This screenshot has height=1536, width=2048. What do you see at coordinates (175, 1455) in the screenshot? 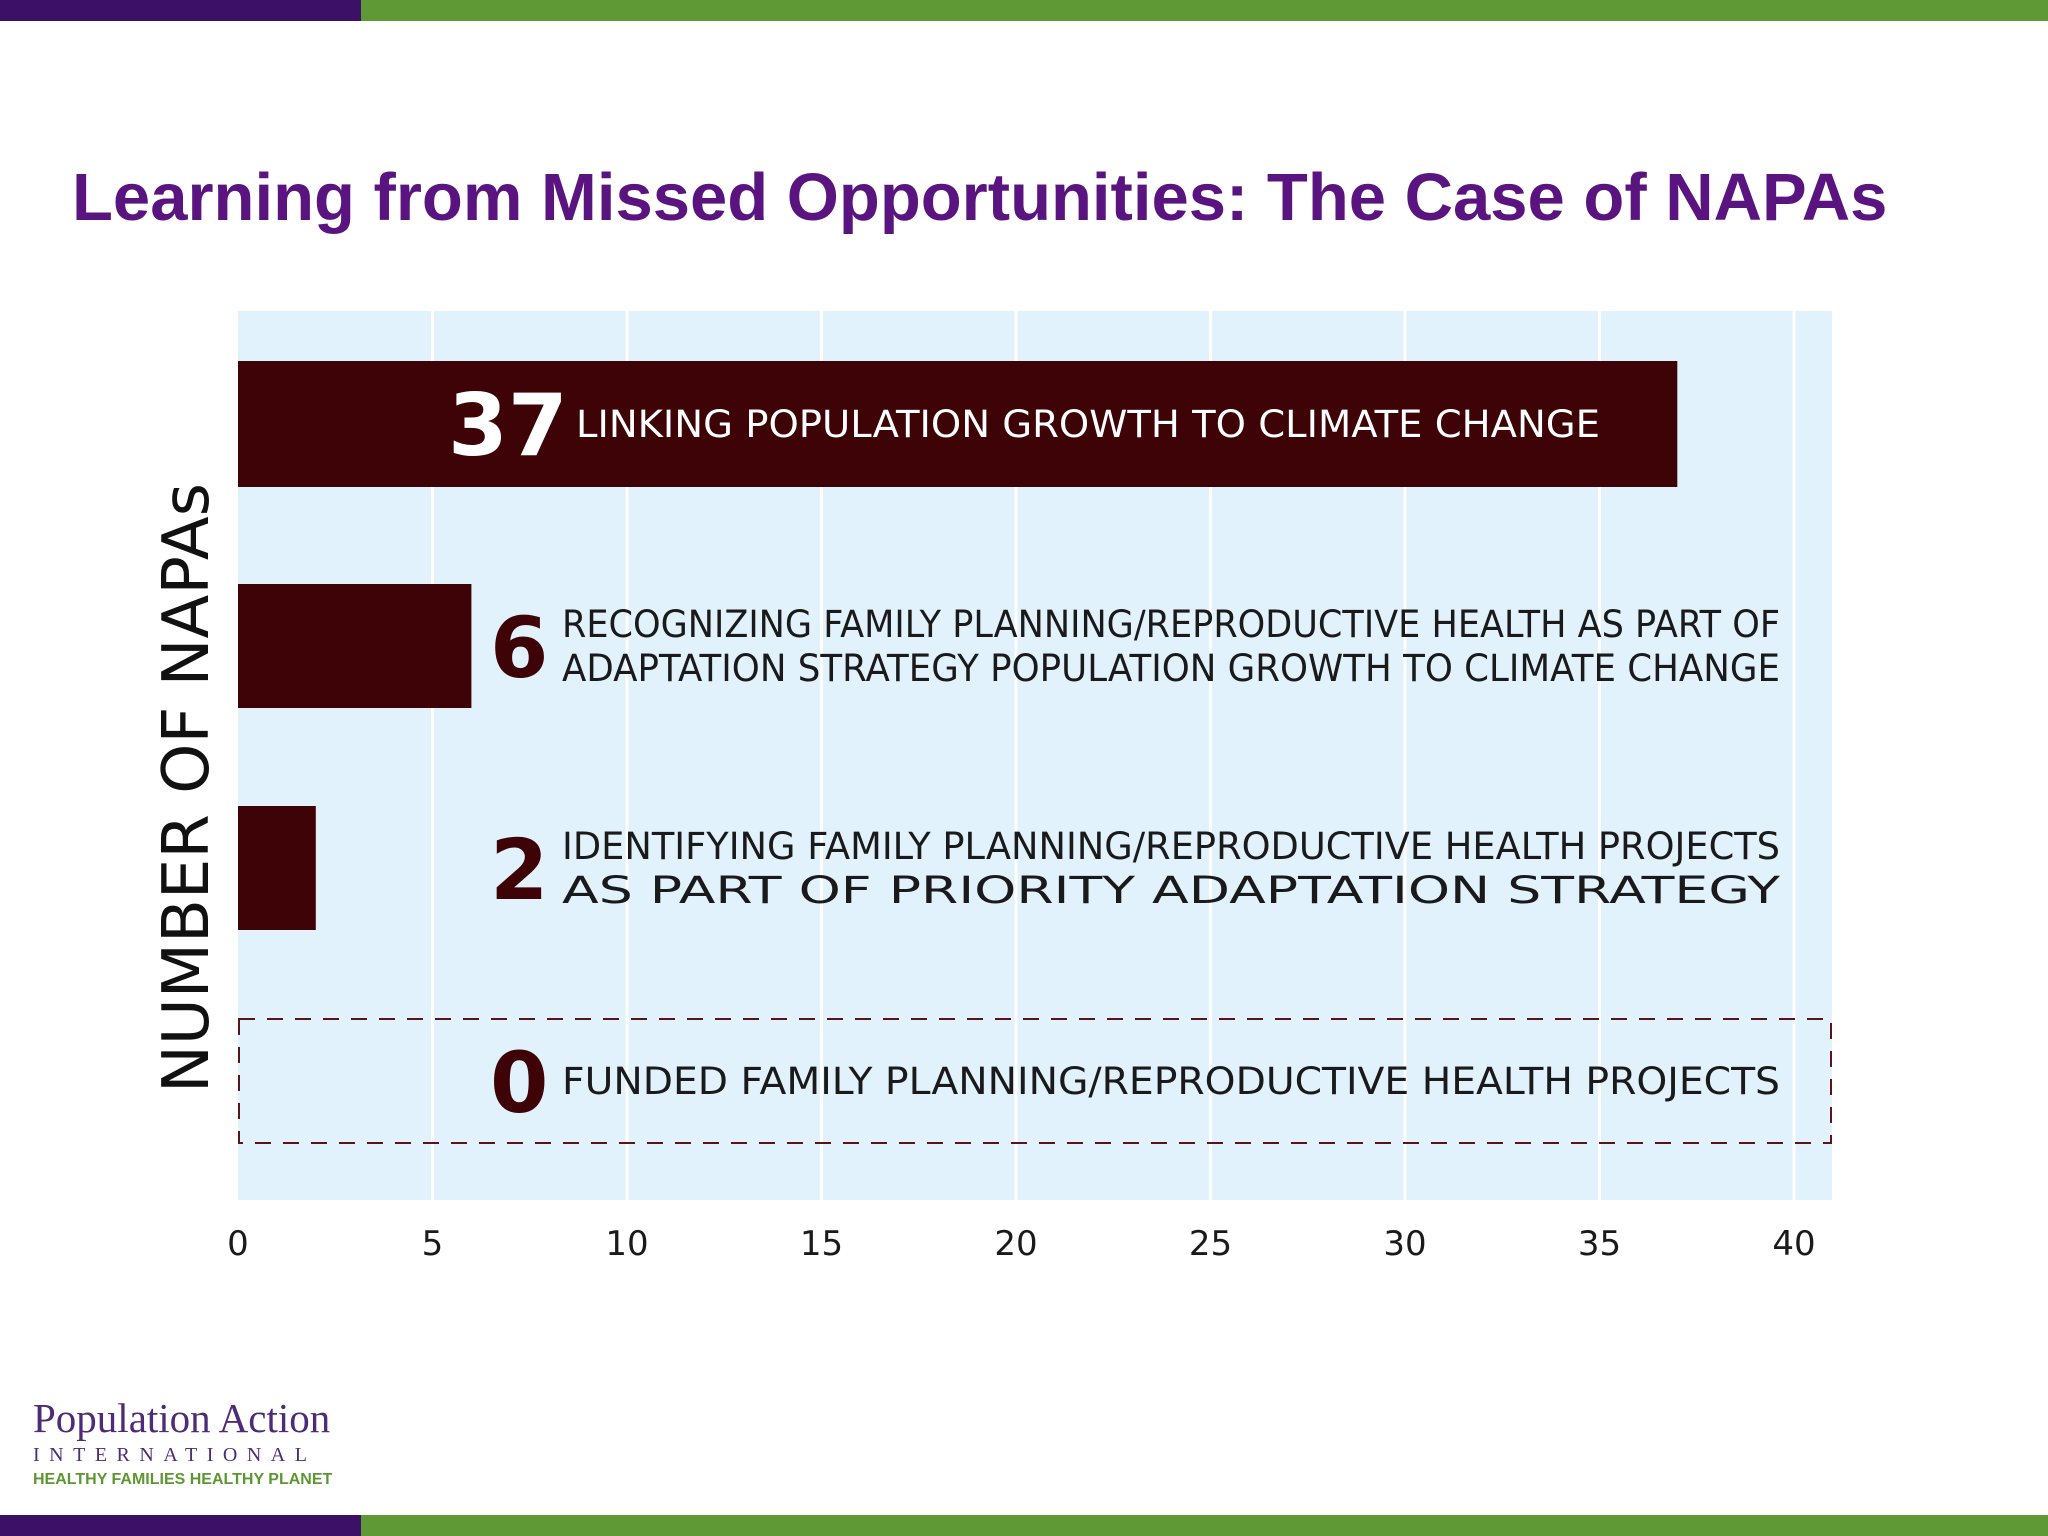
I see `logo-subname: INTERNATIONAL` at bounding box center [175, 1455].